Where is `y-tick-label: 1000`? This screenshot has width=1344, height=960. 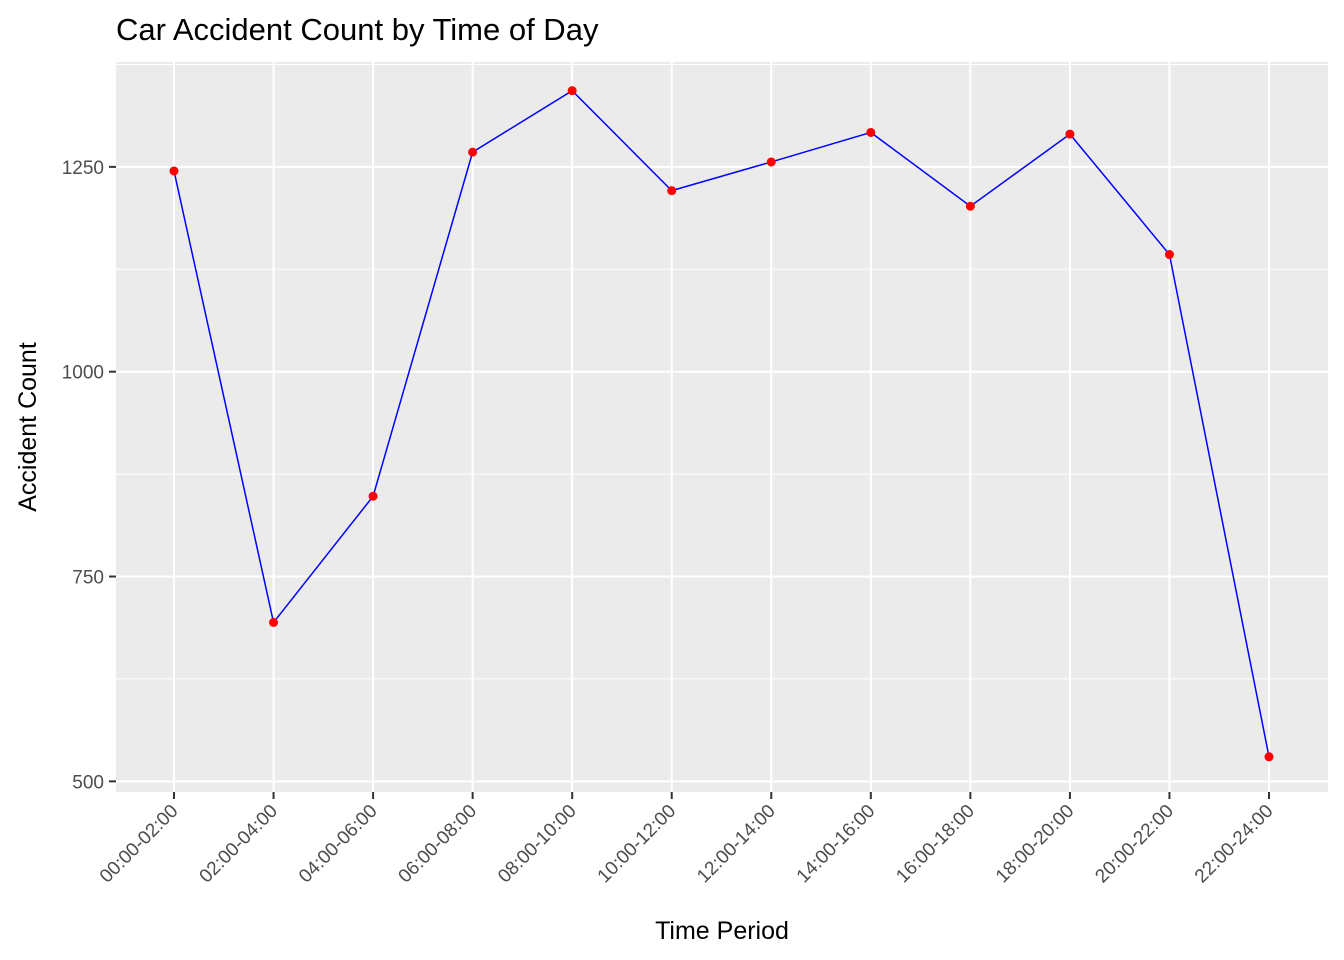 y-tick-label: 1000 is located at coordinates (83, 373).